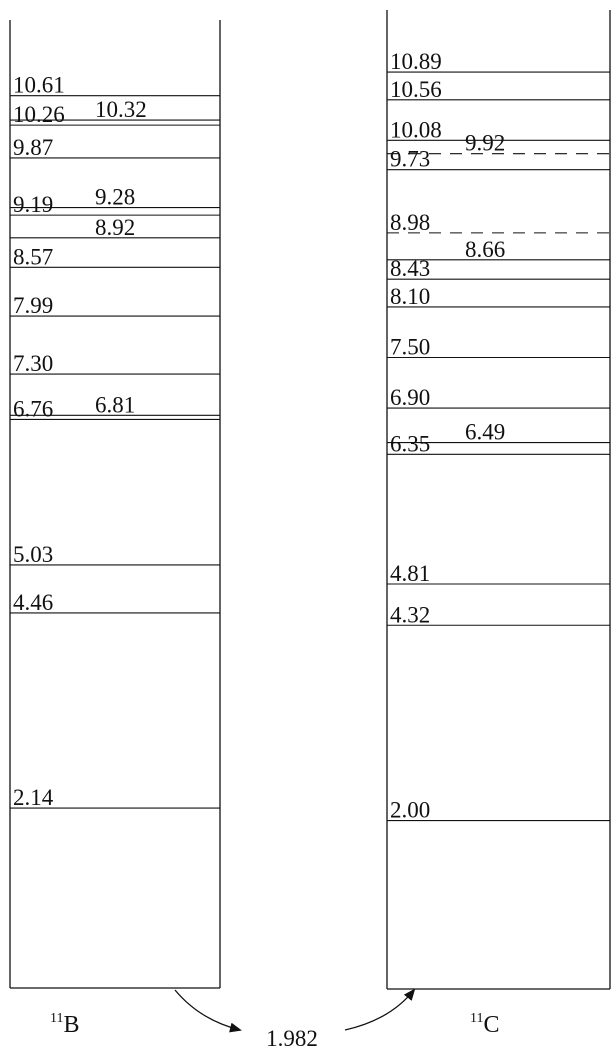 The image size is (613, 1053). I want to click on b11-level-label: 10.32, so click(121, 109).